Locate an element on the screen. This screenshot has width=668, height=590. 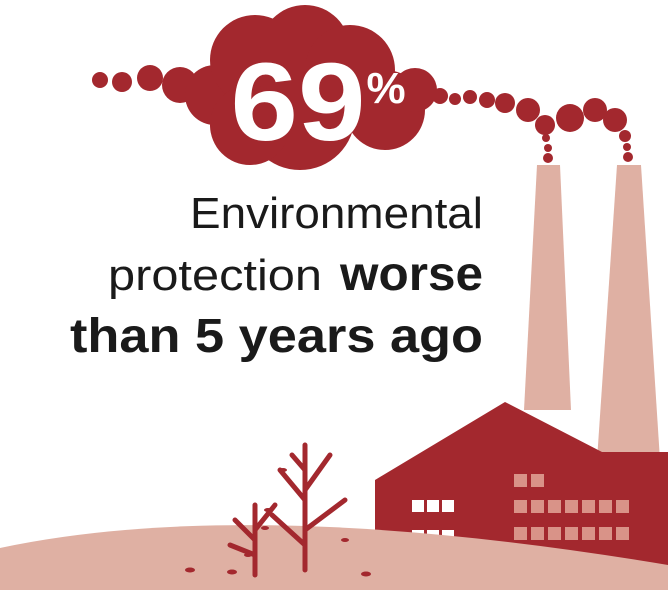
leaves is located at coordinates (278, 522).